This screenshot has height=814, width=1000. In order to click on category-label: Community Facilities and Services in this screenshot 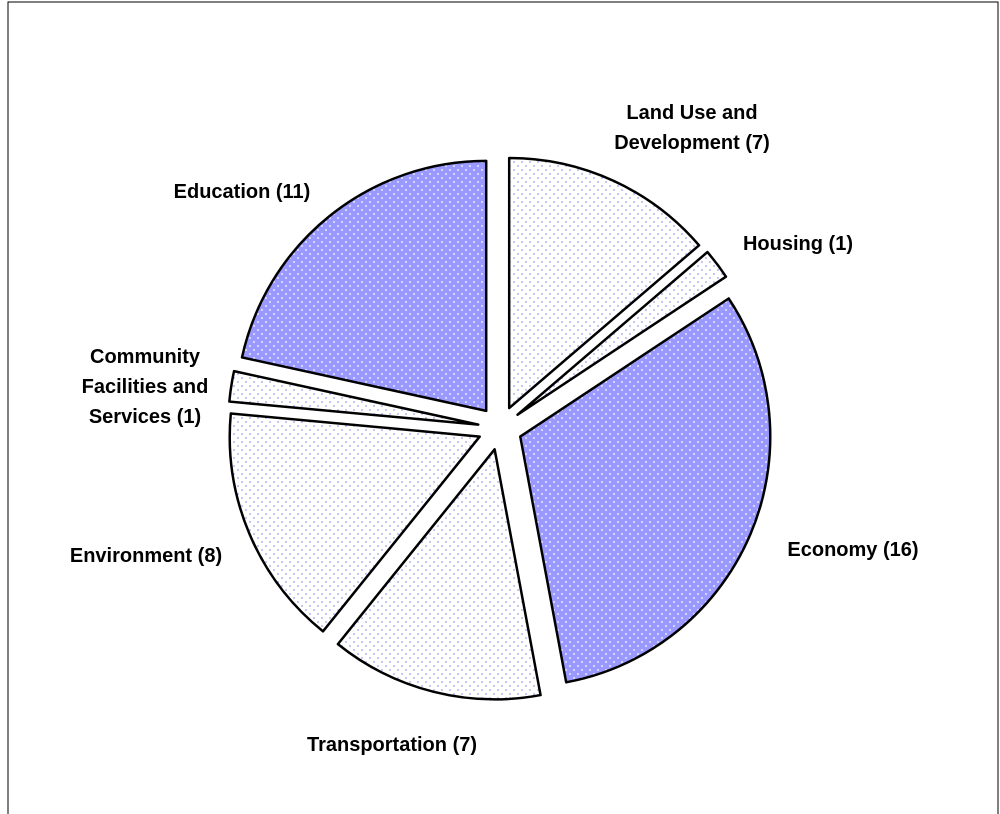, I will do `click(145, 387)`.